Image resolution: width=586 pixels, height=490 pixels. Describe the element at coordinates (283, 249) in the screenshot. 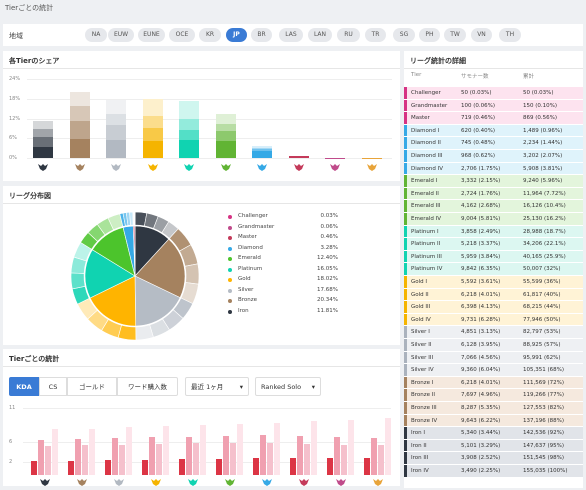

I see `legend-item: Diamond 3.28%` at that location.